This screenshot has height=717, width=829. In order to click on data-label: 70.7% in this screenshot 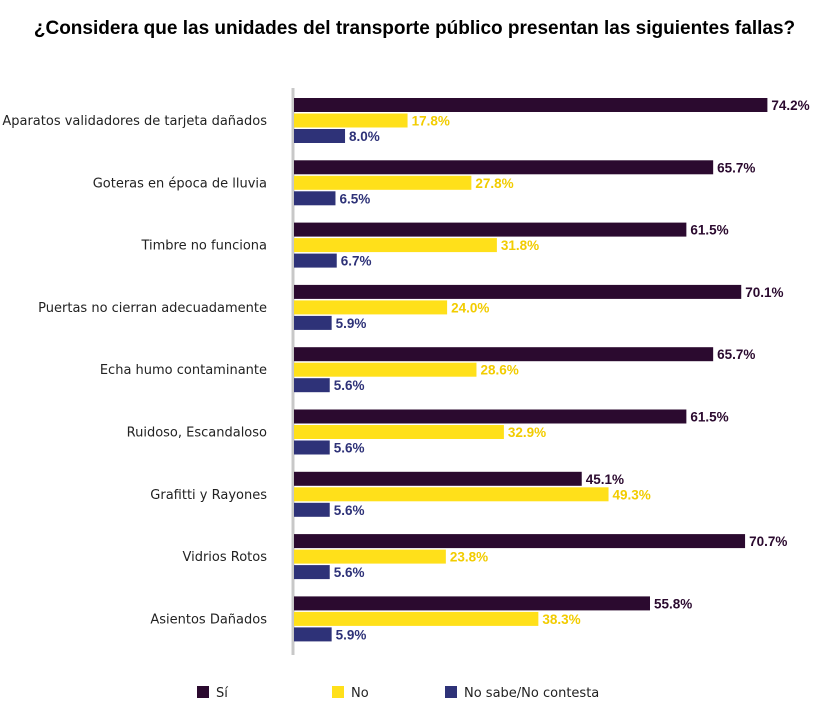, I will do `click(768, 541)`.